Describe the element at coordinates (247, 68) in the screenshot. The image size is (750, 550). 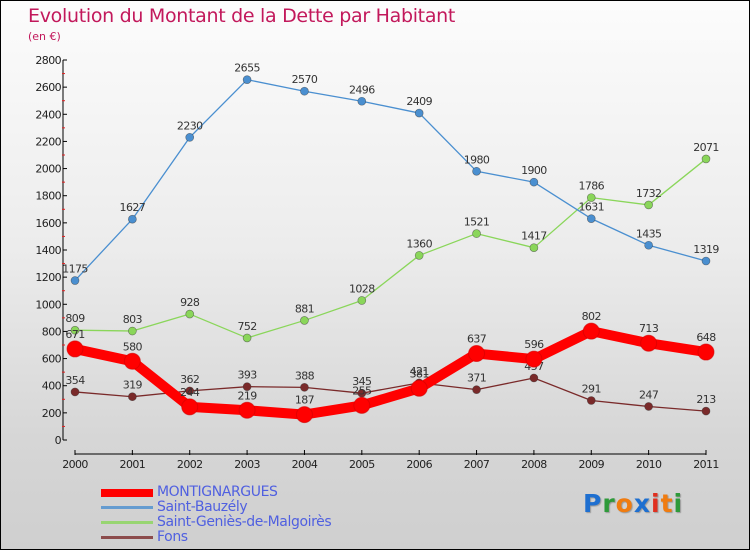
I see `data-label: 2655` at that location.